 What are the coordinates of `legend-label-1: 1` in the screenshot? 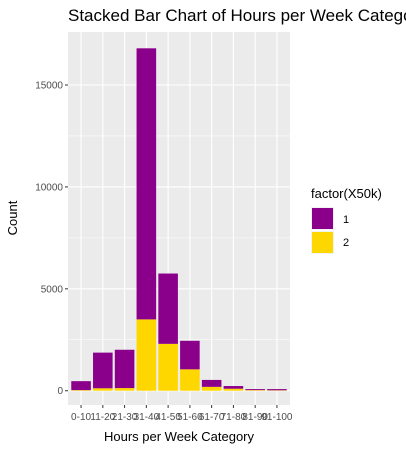 It's located at (346, 220).